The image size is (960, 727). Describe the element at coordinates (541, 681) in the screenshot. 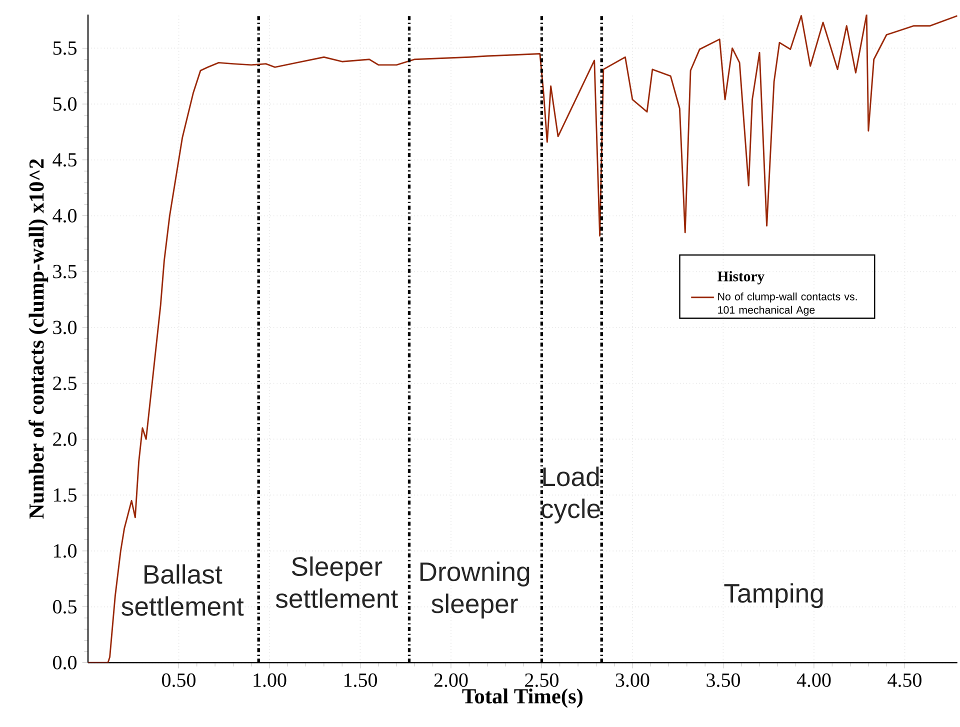

I see `x-tick-label: 2.50` at that location.